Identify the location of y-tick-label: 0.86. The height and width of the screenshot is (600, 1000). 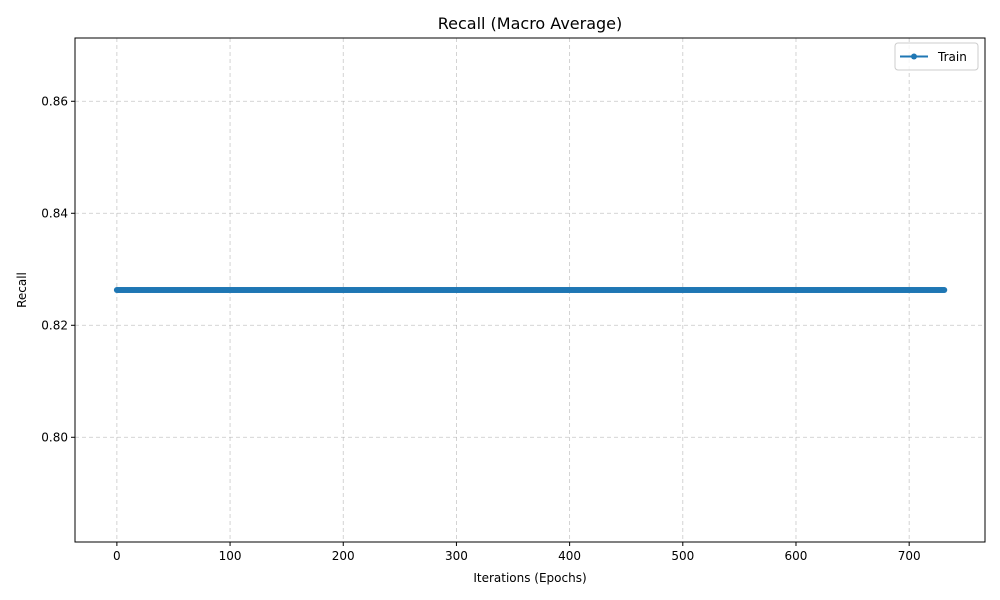
(54, 101).